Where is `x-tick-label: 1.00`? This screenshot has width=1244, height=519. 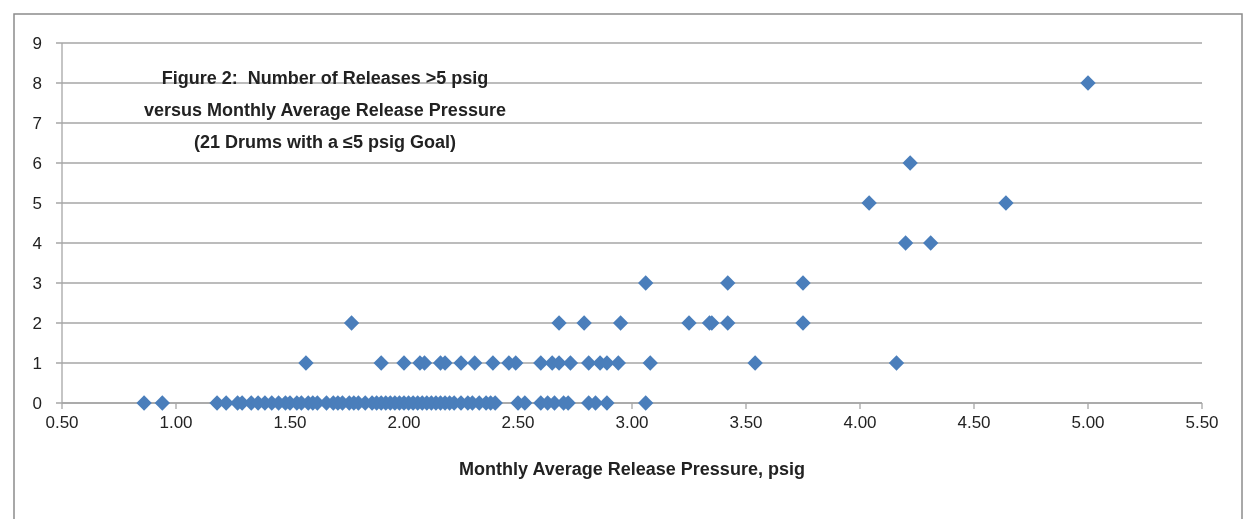
x-tick-label: 1.00 is located at coordinates (176, 422).